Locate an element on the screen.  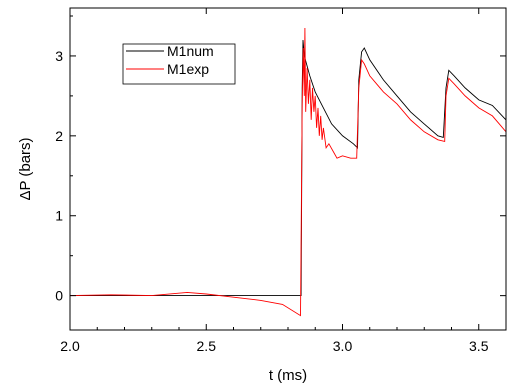
legend-label-m1num: M1num is located at coordinates (190, 51).